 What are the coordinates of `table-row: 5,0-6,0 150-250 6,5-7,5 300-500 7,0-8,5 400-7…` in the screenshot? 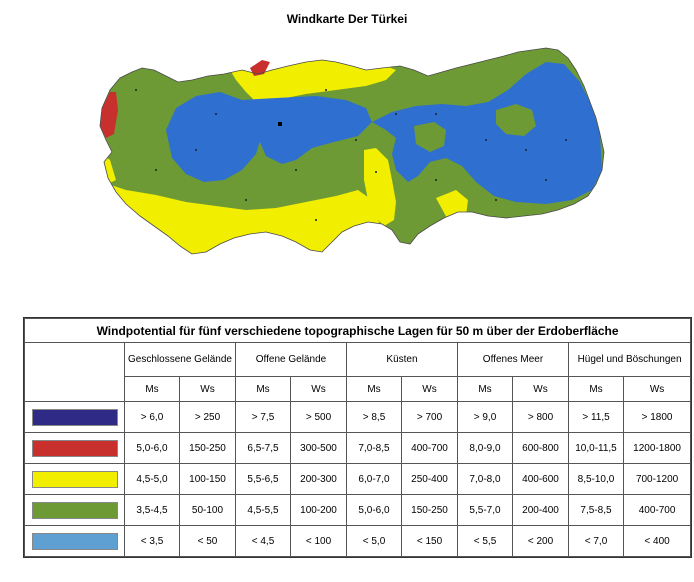 It's located at (358, 448).